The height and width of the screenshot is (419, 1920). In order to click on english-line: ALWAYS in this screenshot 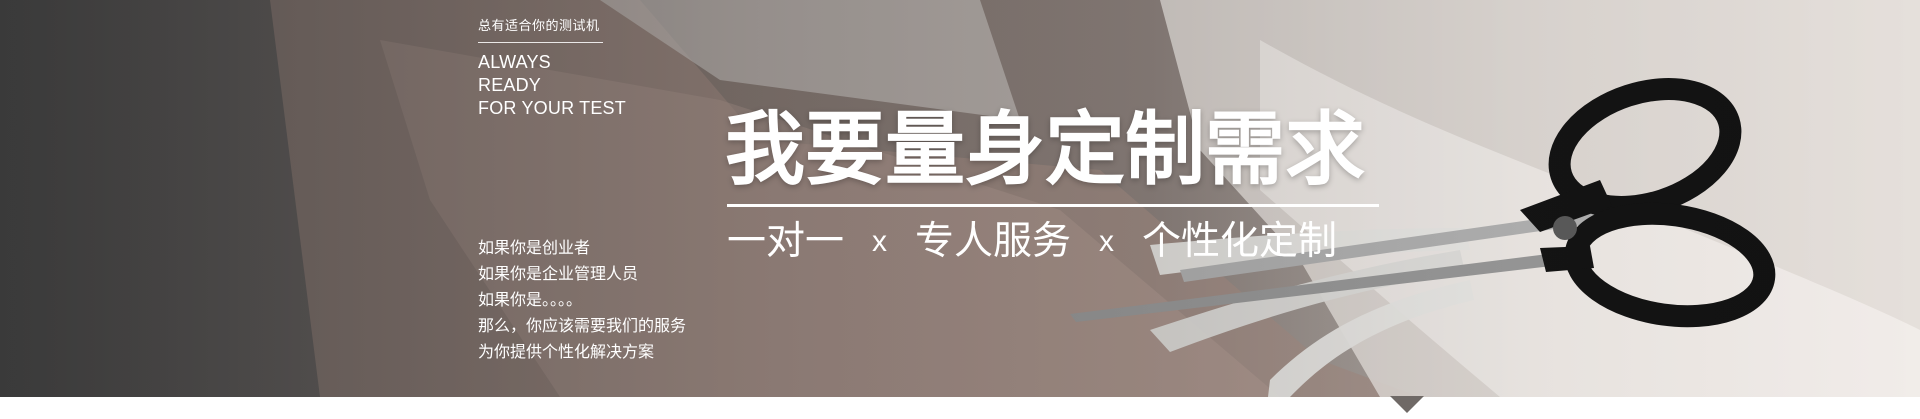, I will do `click(514, 62)`.